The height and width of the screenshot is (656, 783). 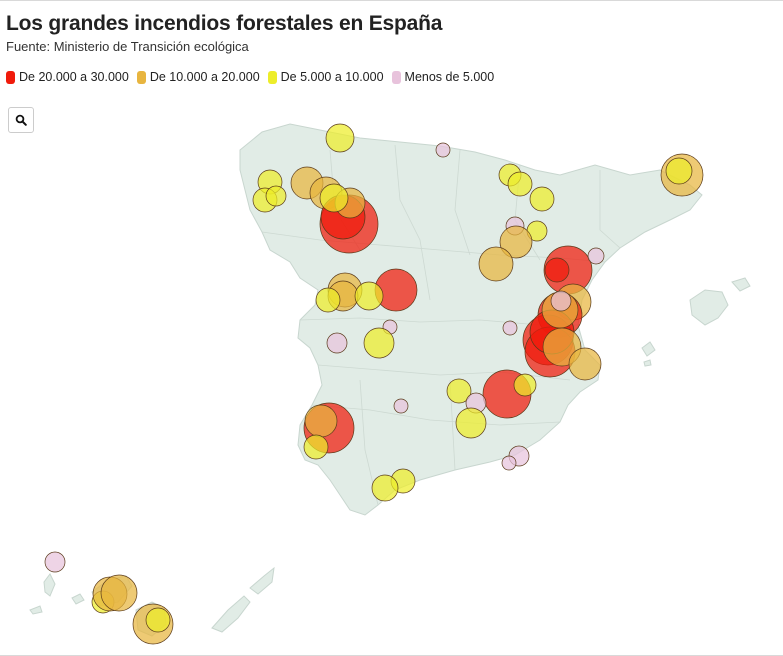 I want to click on legend-item-5000-10000: De 5.000 a 10.000, so click(x=325, y=77).